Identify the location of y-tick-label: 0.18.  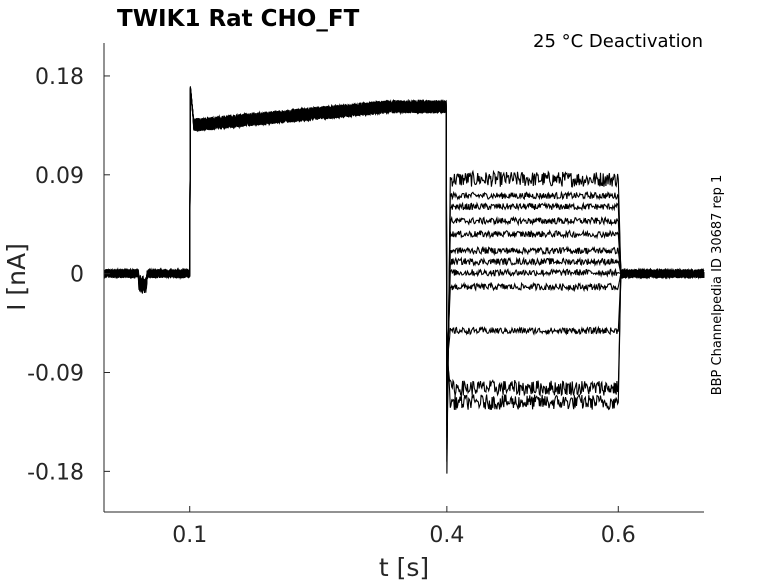
(59, 77).